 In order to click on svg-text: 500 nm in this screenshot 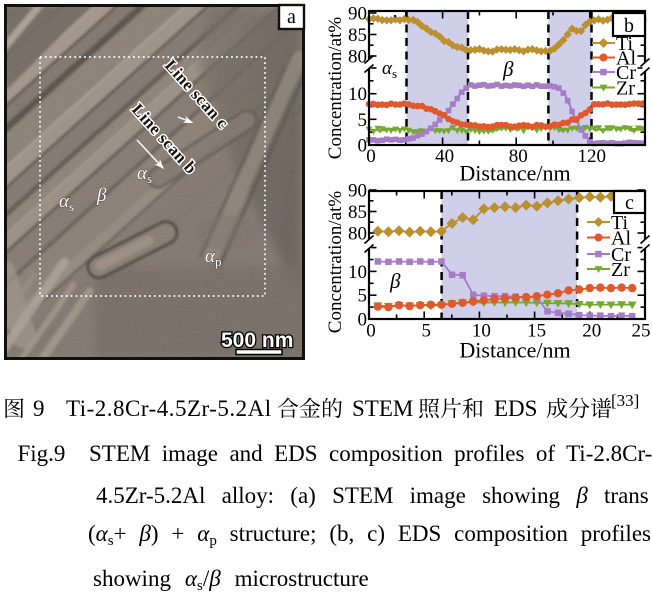, I will do `click(257, 340)`.